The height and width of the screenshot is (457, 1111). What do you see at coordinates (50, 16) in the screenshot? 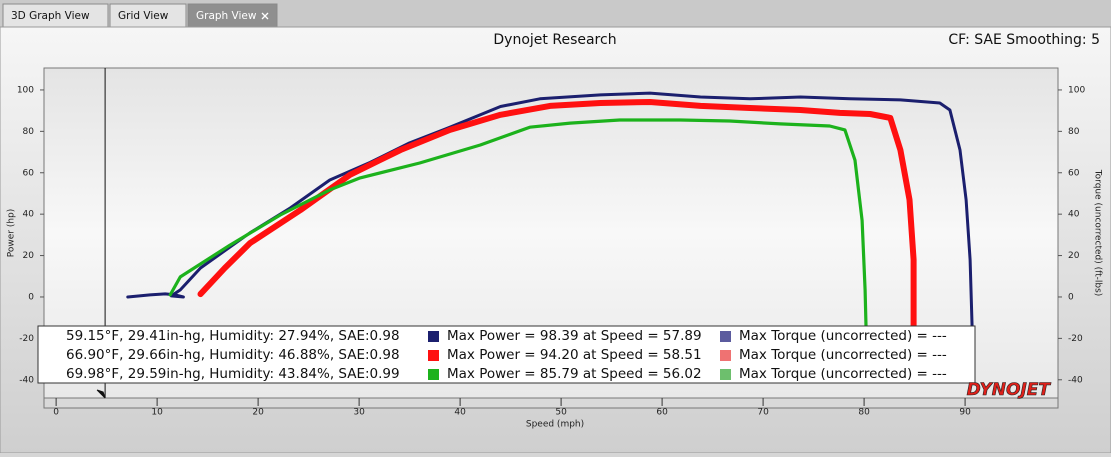
I see `tab-label: 3D Graph View` at bounding box center [50, 16].